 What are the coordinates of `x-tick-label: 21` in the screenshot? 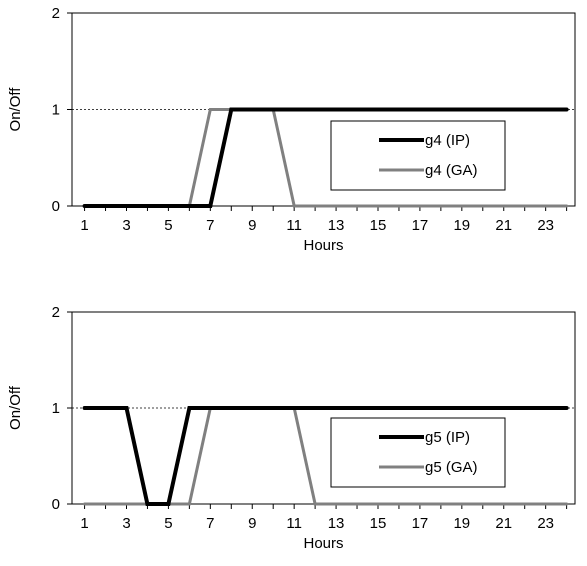 It's located at (503, 523).